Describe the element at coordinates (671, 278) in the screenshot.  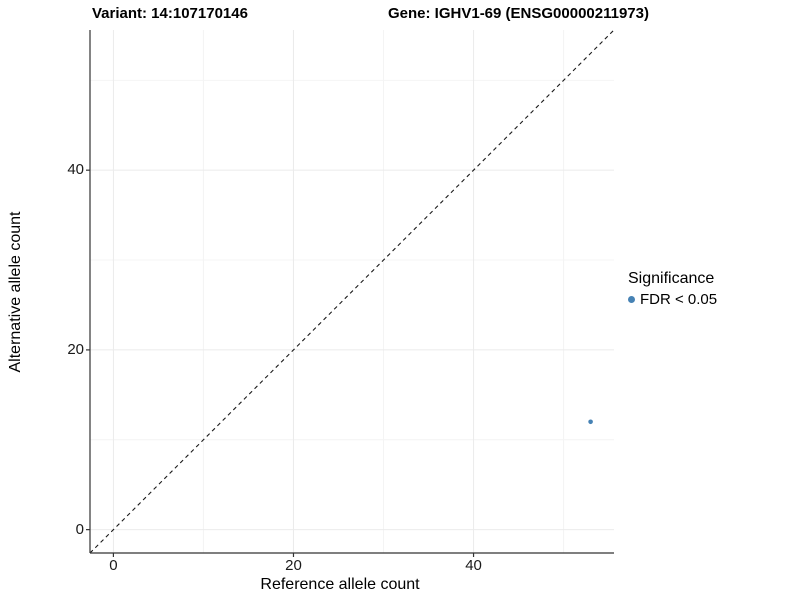
I see `legend-title: Significance` at that location.